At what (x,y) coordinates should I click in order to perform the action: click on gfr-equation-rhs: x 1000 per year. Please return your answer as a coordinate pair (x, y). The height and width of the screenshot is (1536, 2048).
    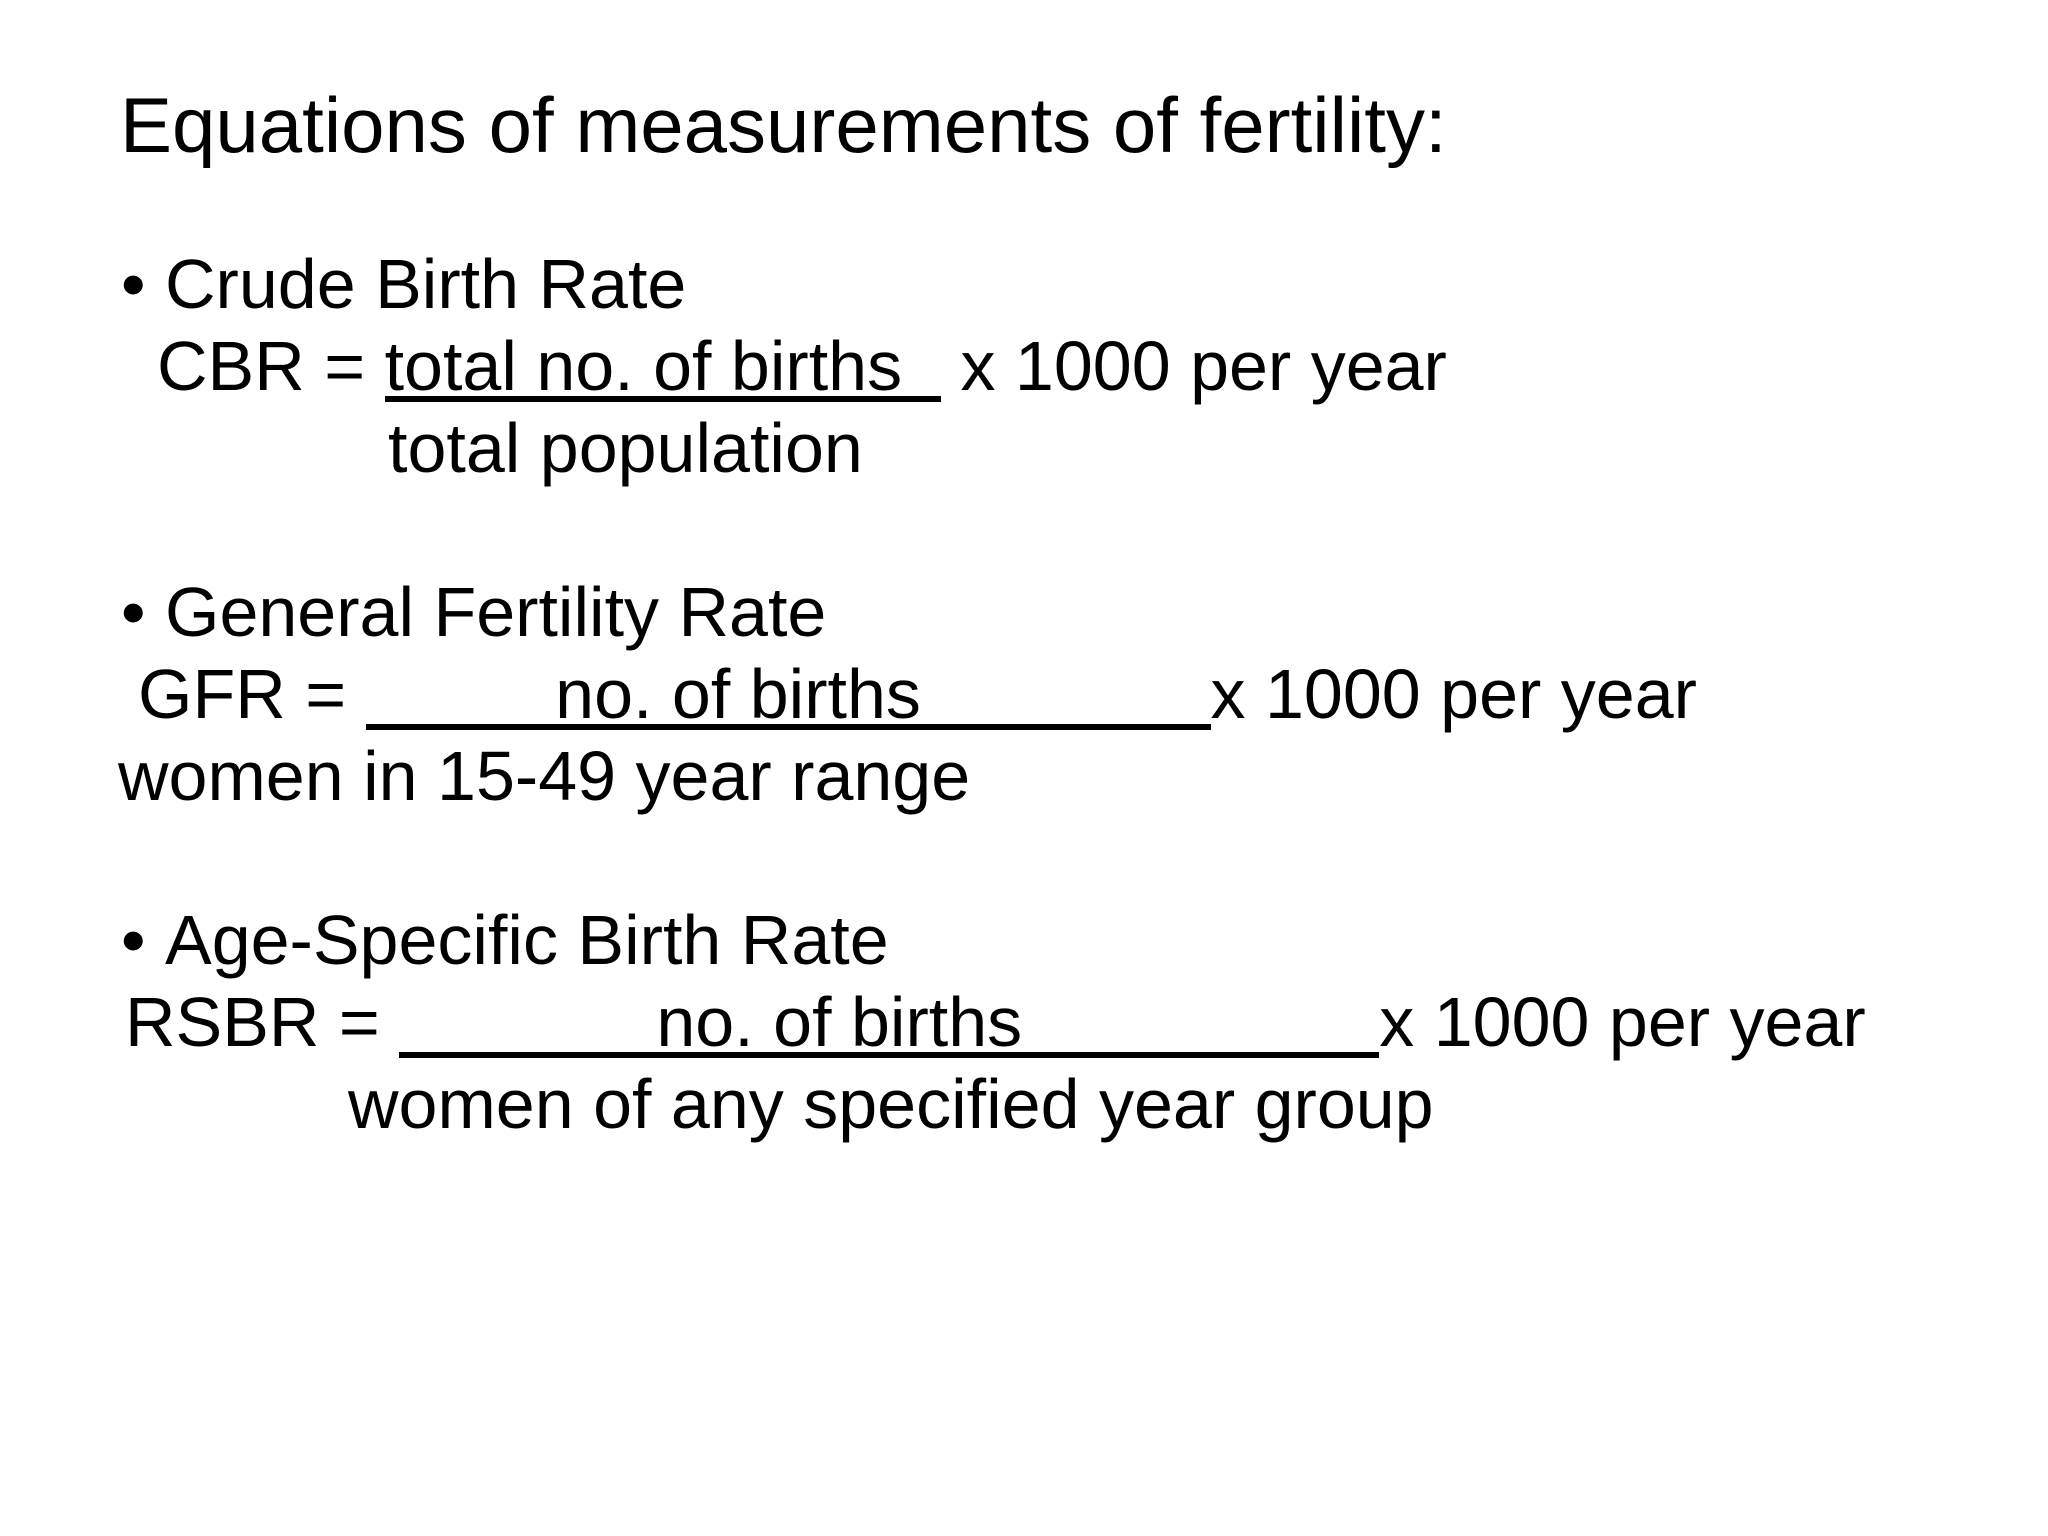
    Looking at the image, I should click on (1453, 694).